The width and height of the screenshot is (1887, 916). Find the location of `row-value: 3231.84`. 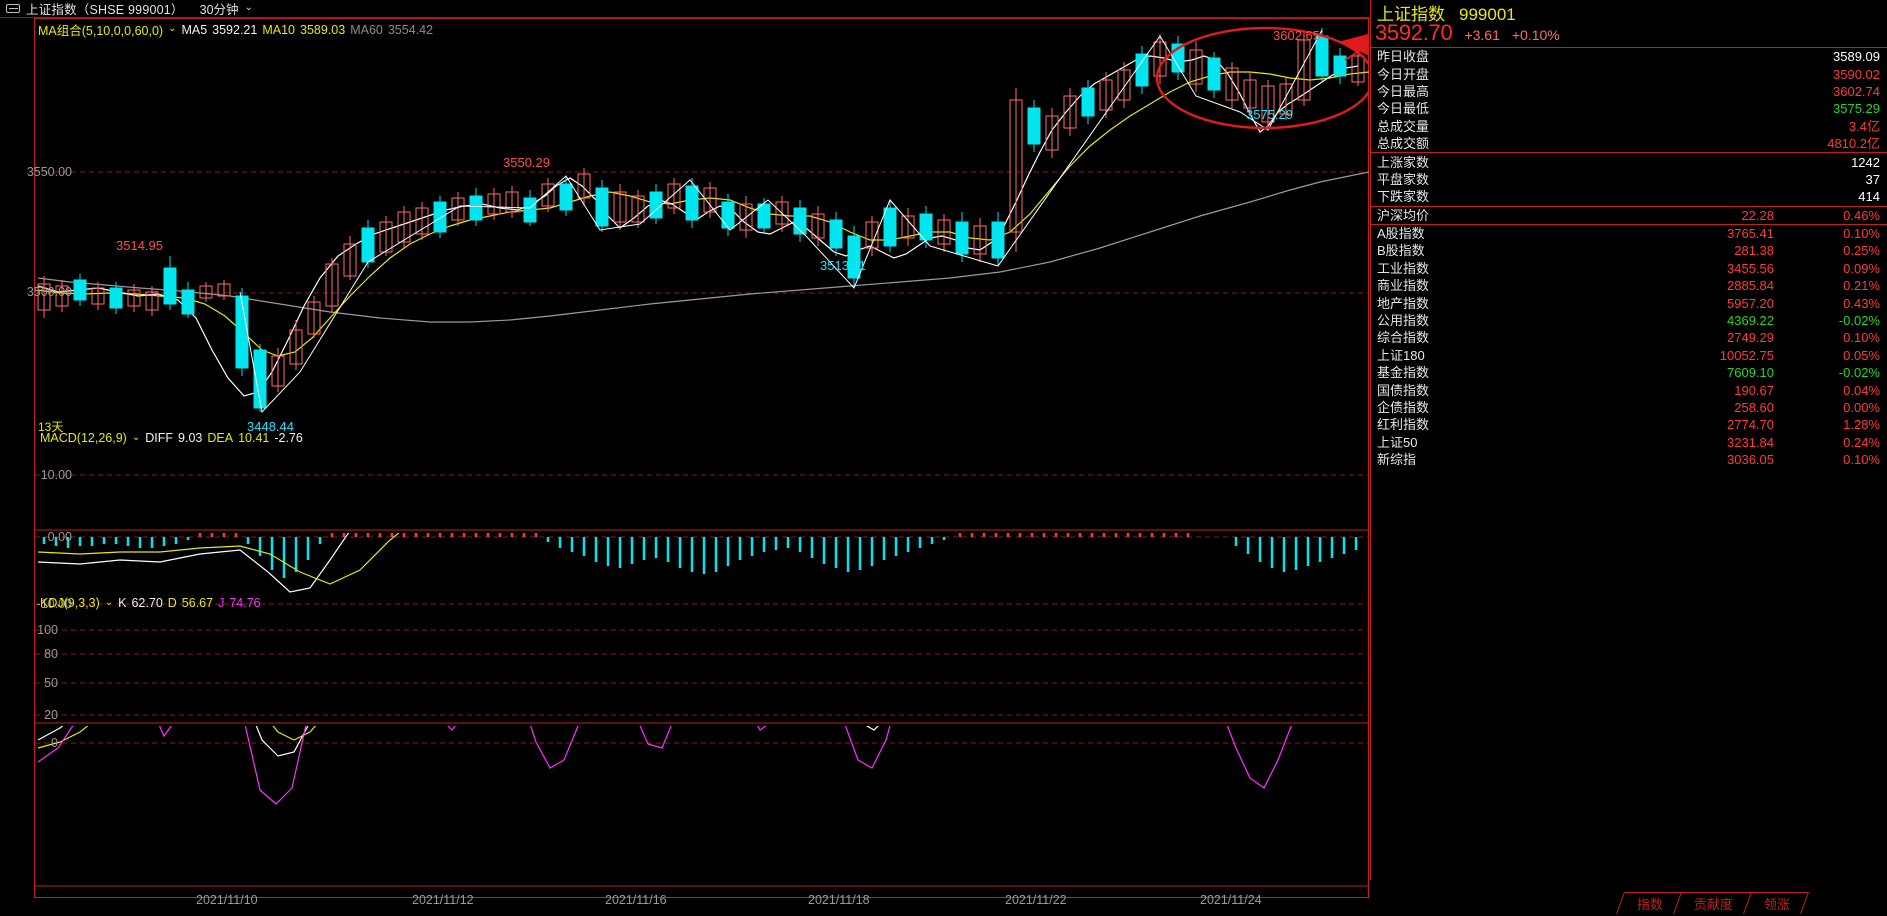

row-value: 3231.84 is located at coordinates (1750, 442).